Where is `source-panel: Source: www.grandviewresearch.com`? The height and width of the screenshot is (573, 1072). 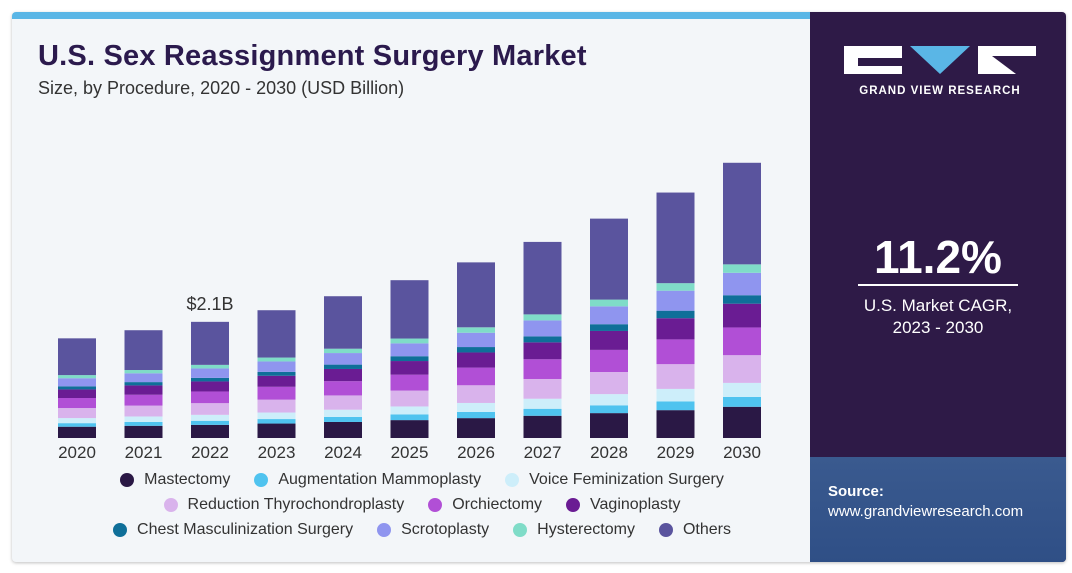
source-panel: Source: www.grandviewresearch.com is located at coordinates (938, 509).